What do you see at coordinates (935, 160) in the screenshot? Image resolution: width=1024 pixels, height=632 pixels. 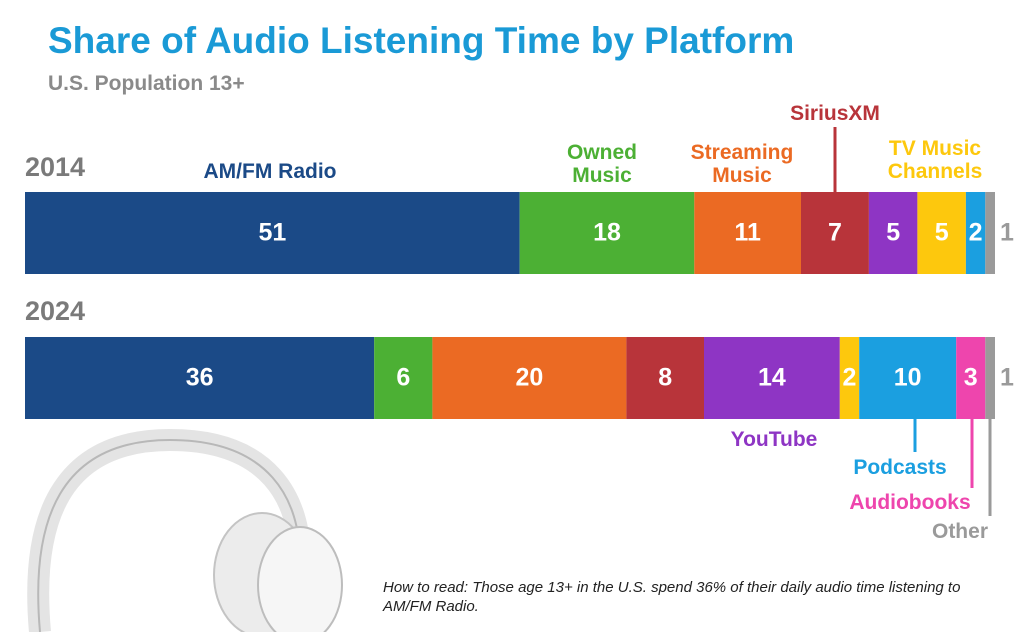 I see `series-label: TV Music Channels` at bounding box center [935, 160].